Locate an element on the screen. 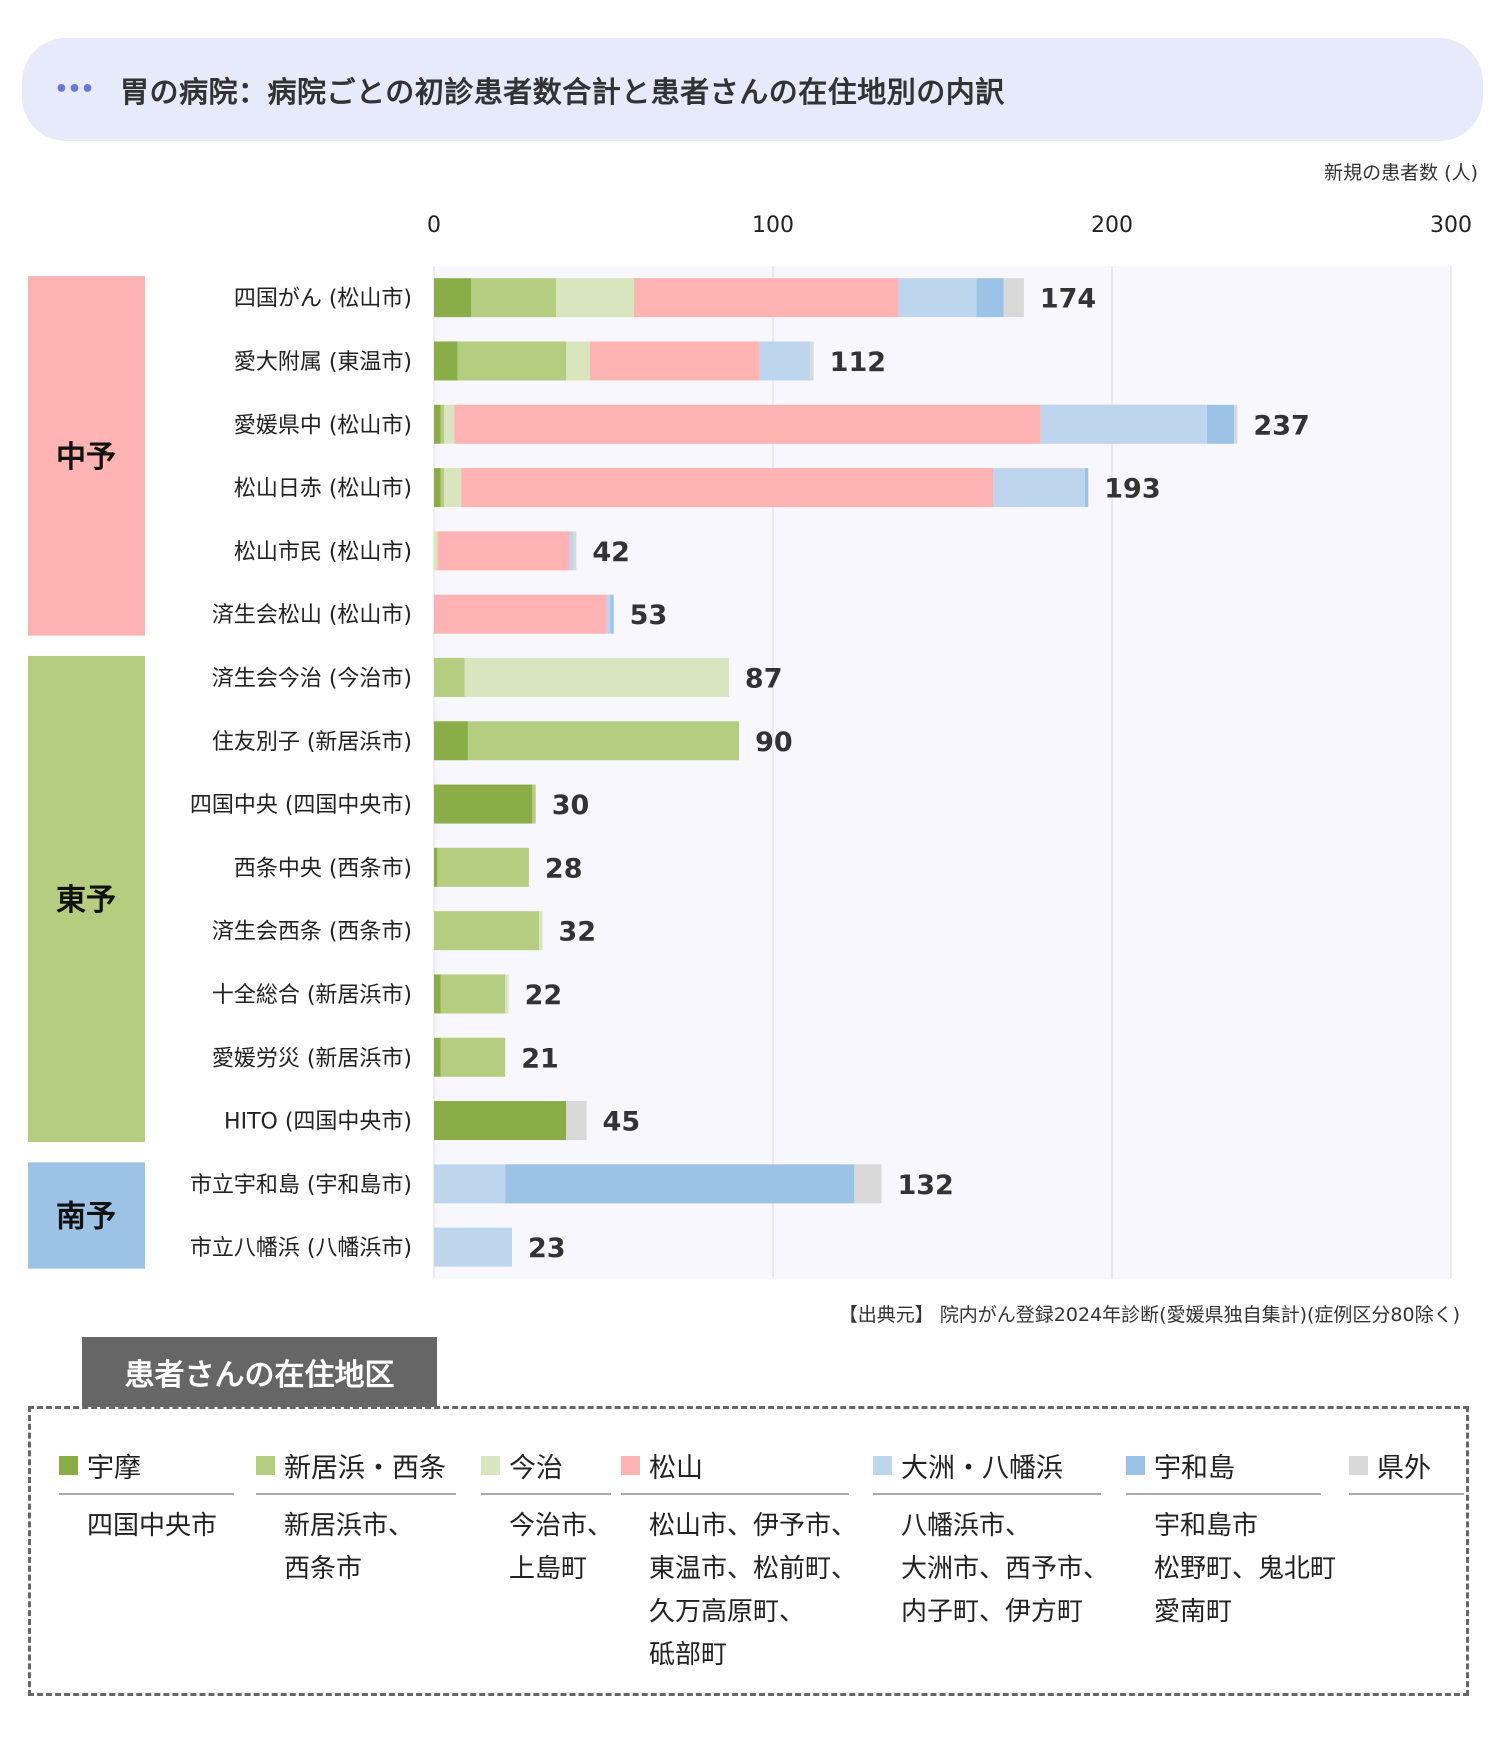  legend-item-header: 大洲・八幡浜 is located at coordinates (987, 1470).